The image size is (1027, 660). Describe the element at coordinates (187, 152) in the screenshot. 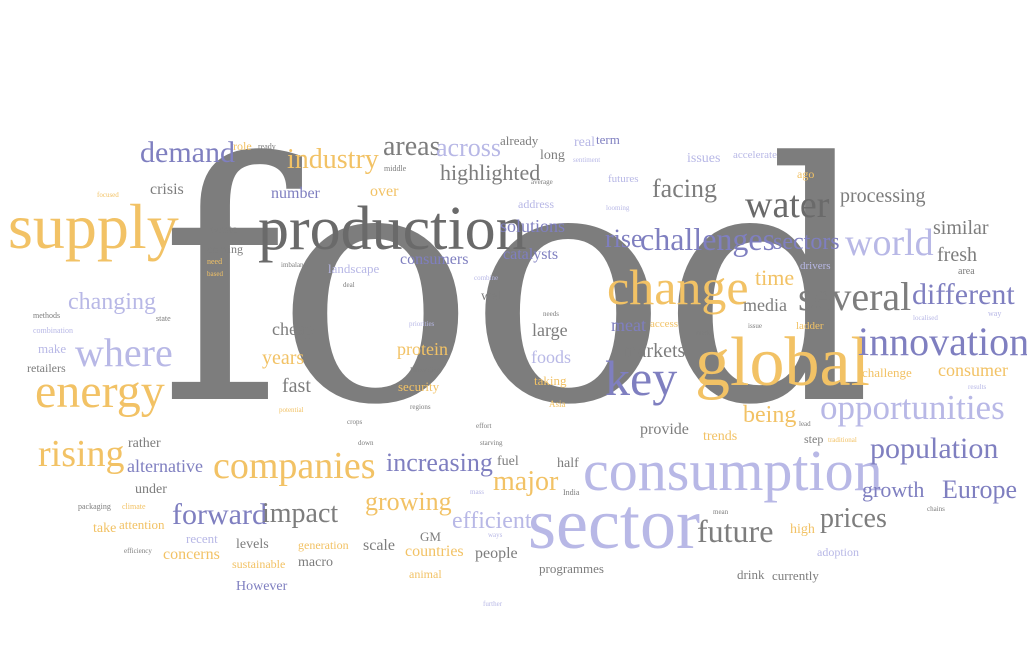

I see `word-demand: demand` at that location.